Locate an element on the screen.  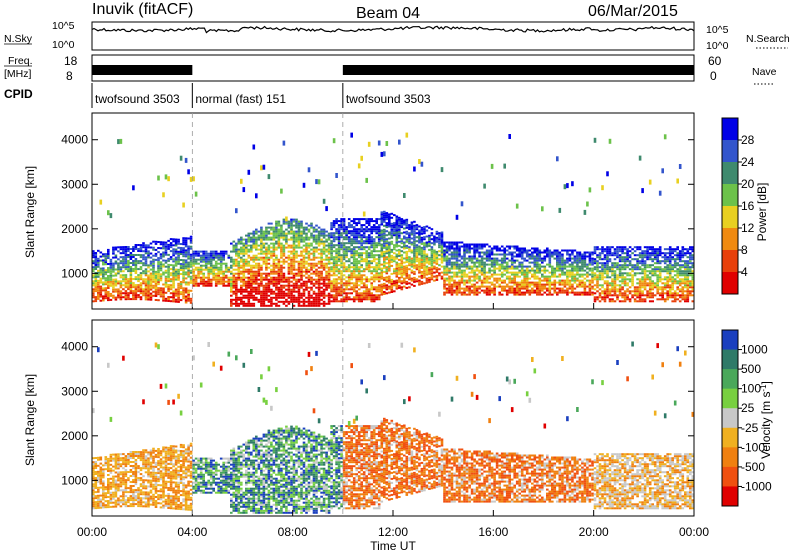
cell-p-2028 is located at coordinates (309, 229).